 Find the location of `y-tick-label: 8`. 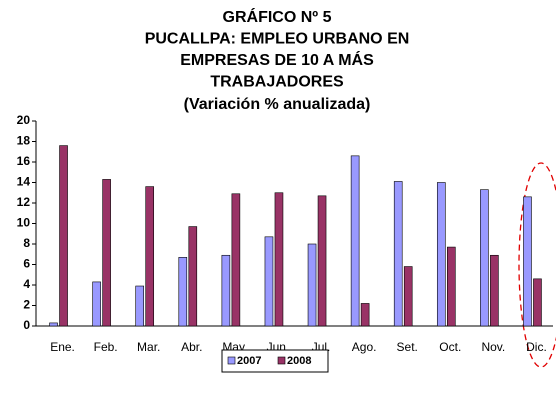

y-tick-label: 8 is located at coordinates (26, 243).